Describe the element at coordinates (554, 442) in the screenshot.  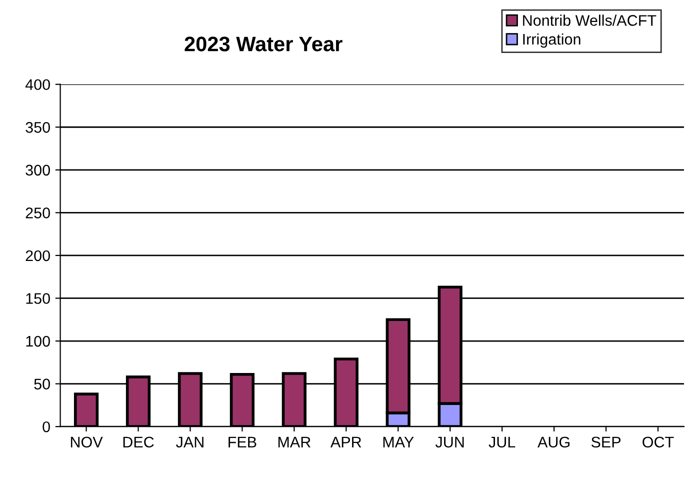
I see `x-tick-label: AUG` at that location.